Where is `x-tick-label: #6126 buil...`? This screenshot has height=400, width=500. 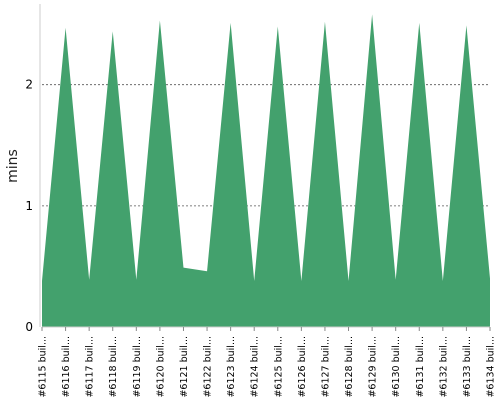
x-tick-label: #6126 buil... is located at coordinates (302, 367).